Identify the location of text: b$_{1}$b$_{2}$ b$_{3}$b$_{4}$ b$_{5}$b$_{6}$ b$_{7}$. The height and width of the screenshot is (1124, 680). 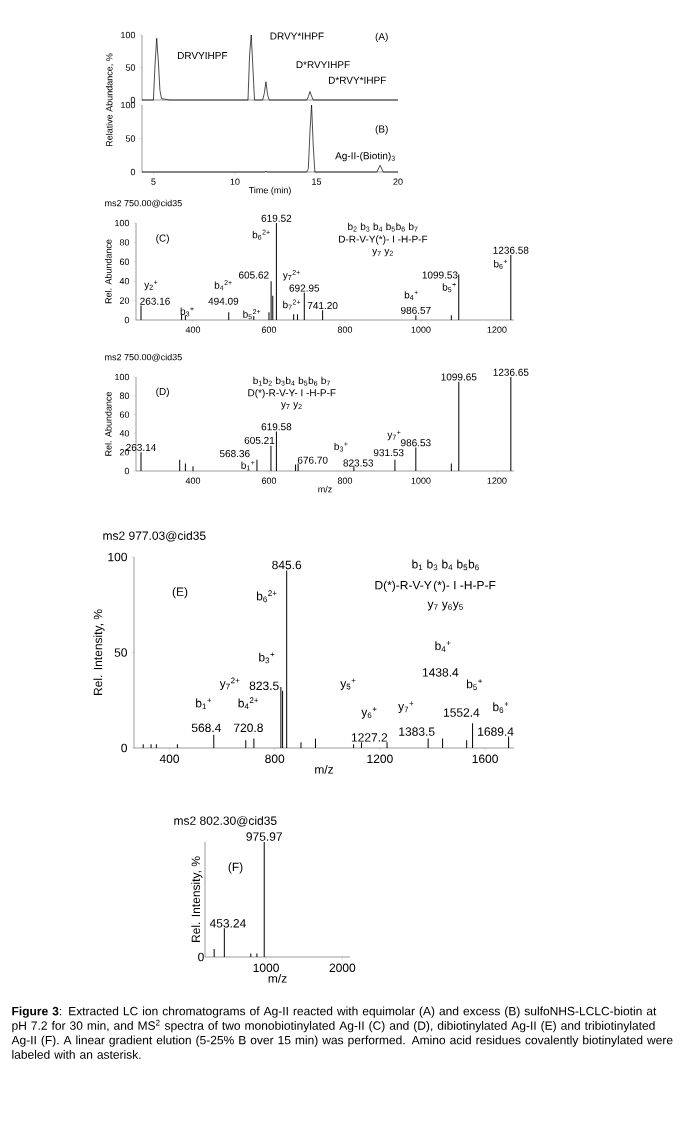
(291, 381).